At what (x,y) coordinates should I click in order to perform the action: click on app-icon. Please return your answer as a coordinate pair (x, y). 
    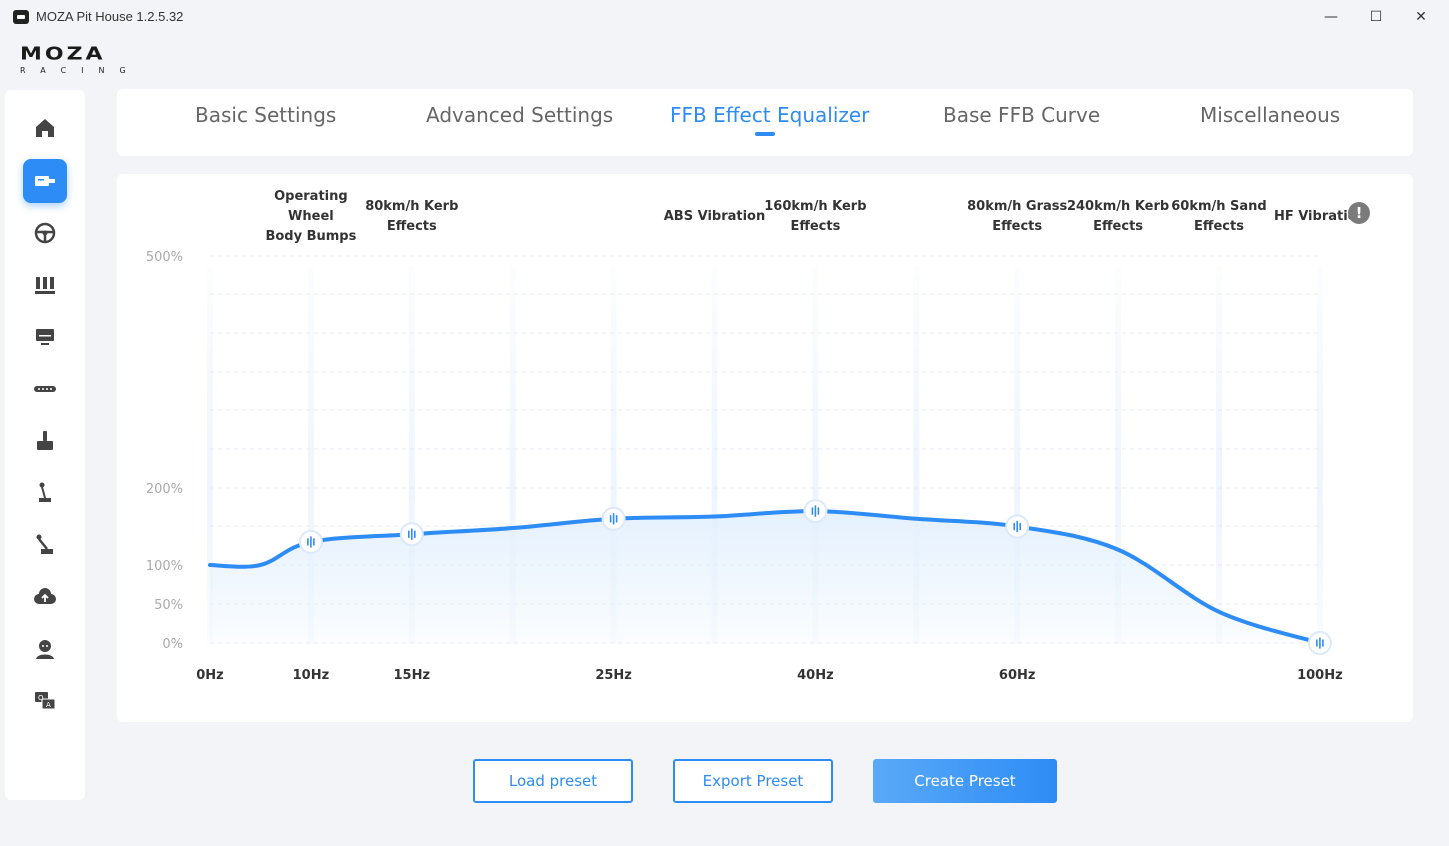
    Looking at the image, I should click on (21, 17).